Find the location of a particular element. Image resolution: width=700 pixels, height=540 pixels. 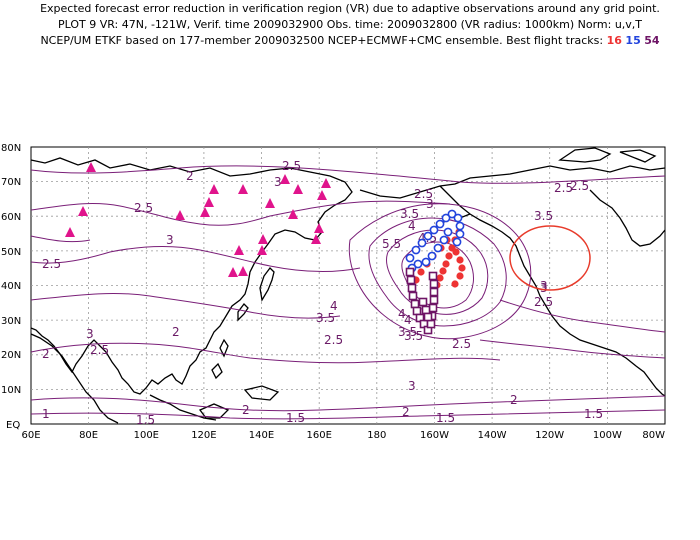

lat-tick-label: 70N is located at coordinates (11, 182).